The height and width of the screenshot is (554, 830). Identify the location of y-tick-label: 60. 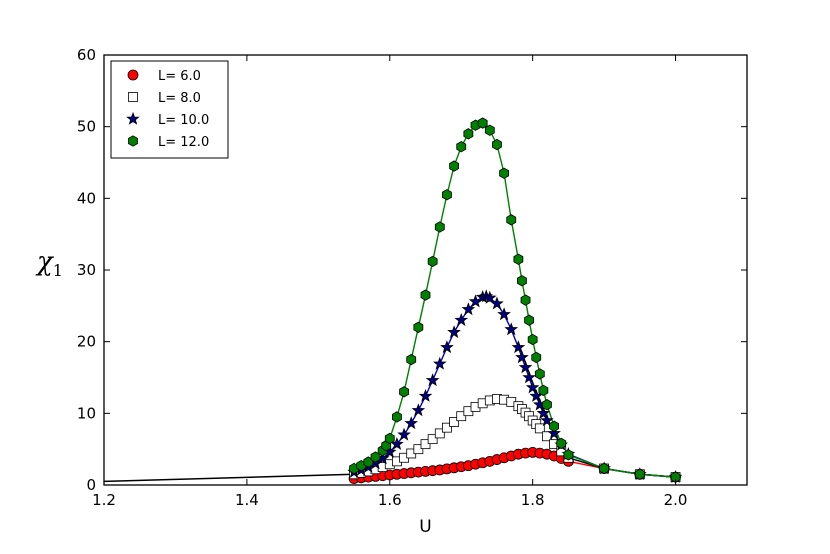
(86, 55).